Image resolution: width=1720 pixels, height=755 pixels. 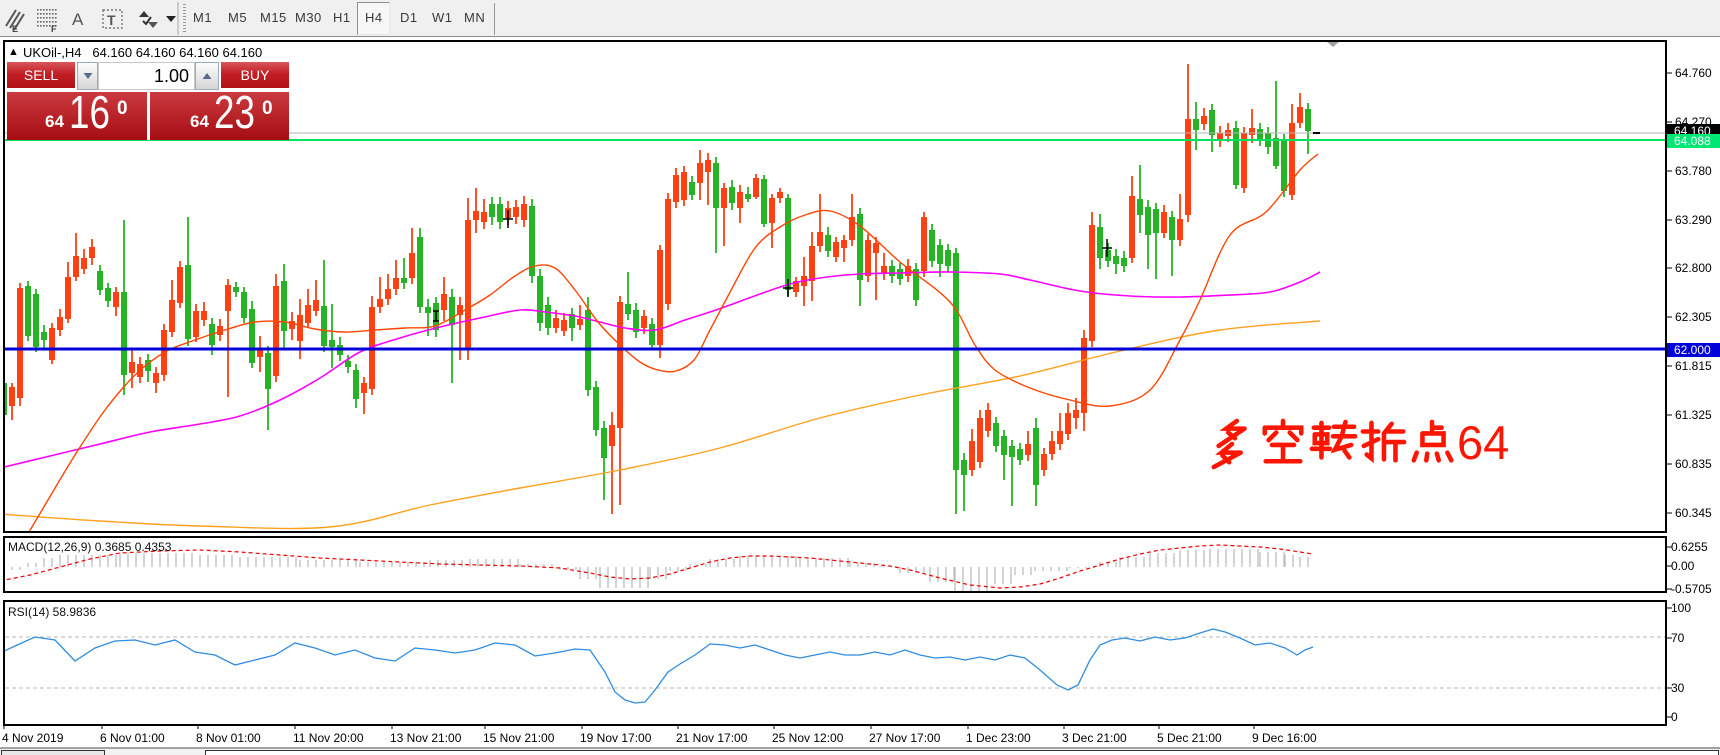 What do you see at coordinates (15, 29) in the screenshot?
I see `svg-text: E` at bounding box center [15, 29].